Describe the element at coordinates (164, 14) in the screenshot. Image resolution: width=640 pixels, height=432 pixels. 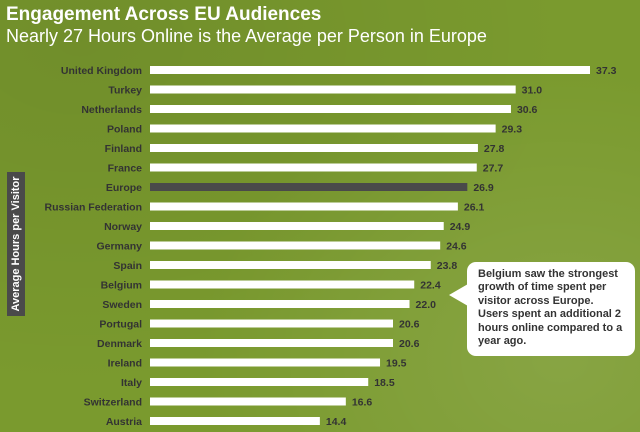
I see `chart-title: Engagement Across EU Audiences` at that location.